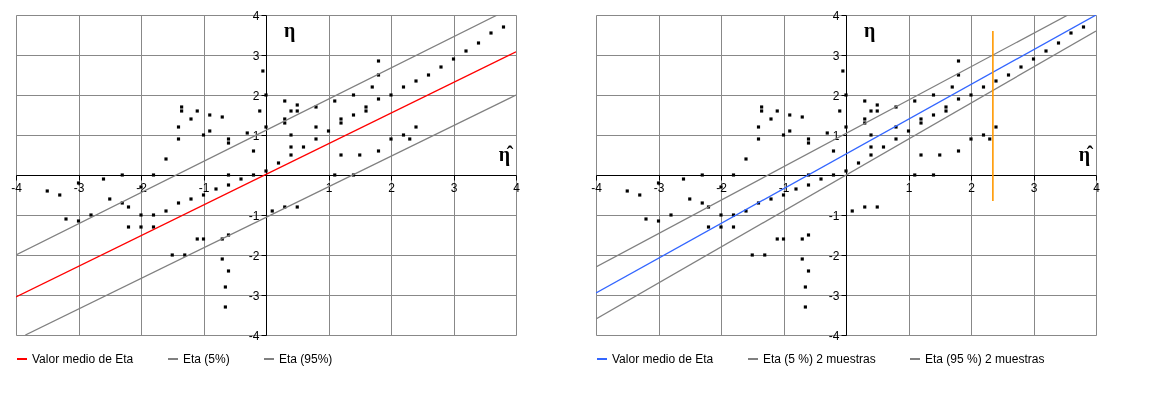  I want to click on x-tick-label: -1, so click(204, 187).